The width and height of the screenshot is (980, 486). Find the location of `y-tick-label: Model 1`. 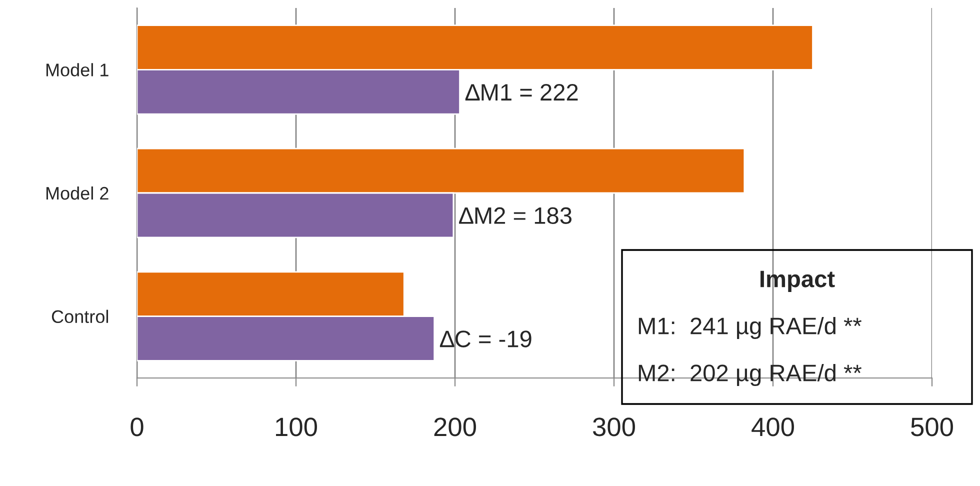

y-tick-label: Model 1 is located at coordinates (77, 69).